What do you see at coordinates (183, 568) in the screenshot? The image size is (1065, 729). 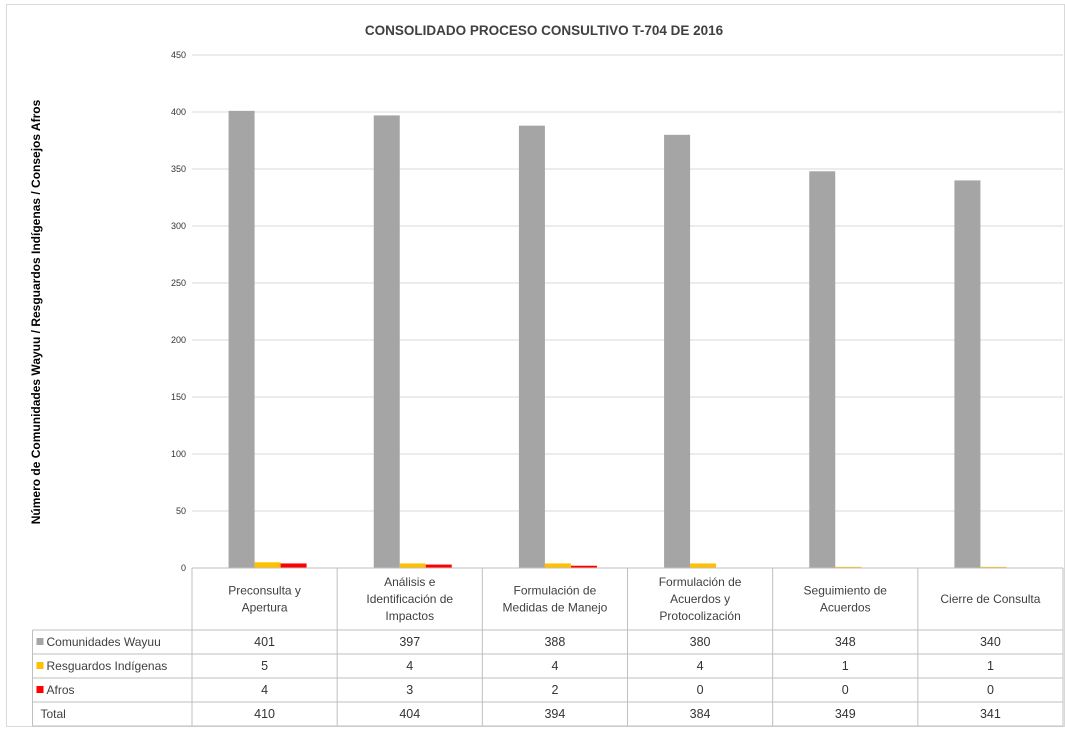 I see `y-tick-label: 0` at bounding box center [183, 568].